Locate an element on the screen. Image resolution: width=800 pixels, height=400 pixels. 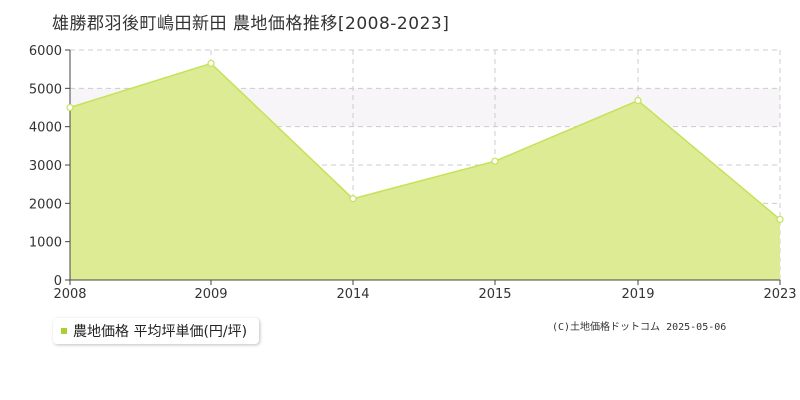
data-point-2008 is located at coordinates (70, 107).